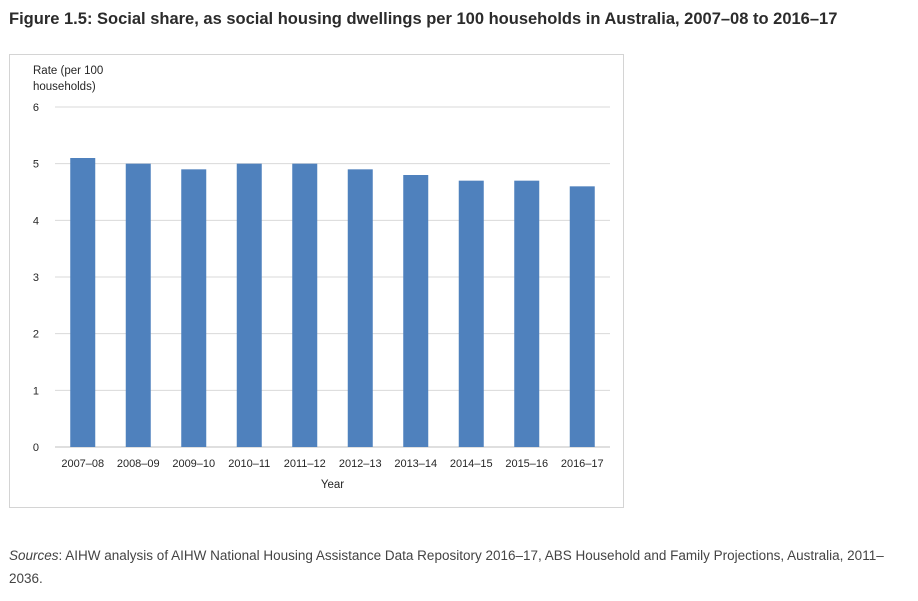 This screenshot has width=918, height=601. I want to click on x-tick-label: 2016–17, so click(582, 464).